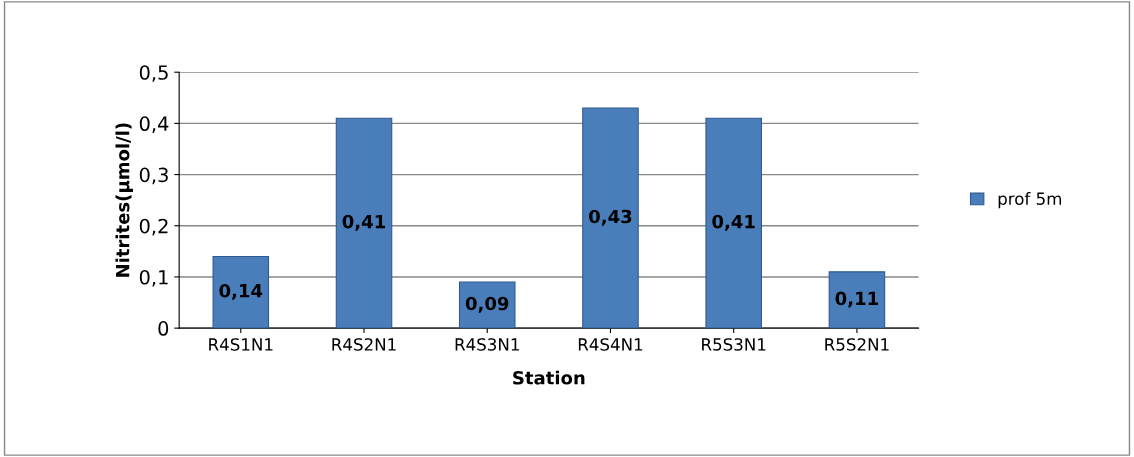 This screenshot has width=1134, height=457. What do you see at coordinates (610, 344) in the screenshot?
I see `x-tick-label: R4S4N1` at bounding box center [610, 344].